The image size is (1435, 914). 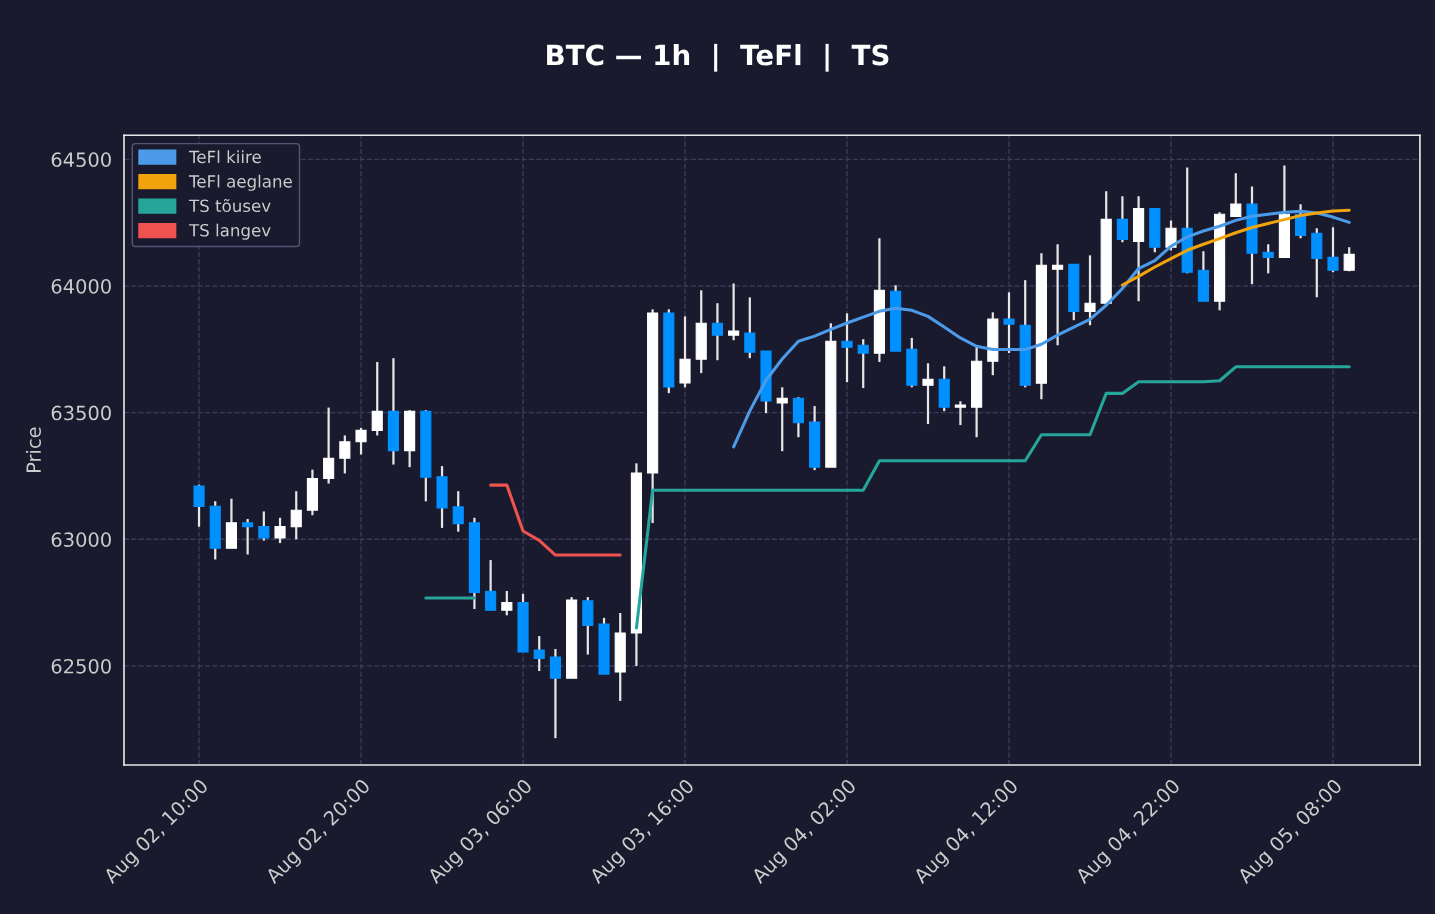 I want to click on legend-label: TS langev, so click(x=229, y=231).